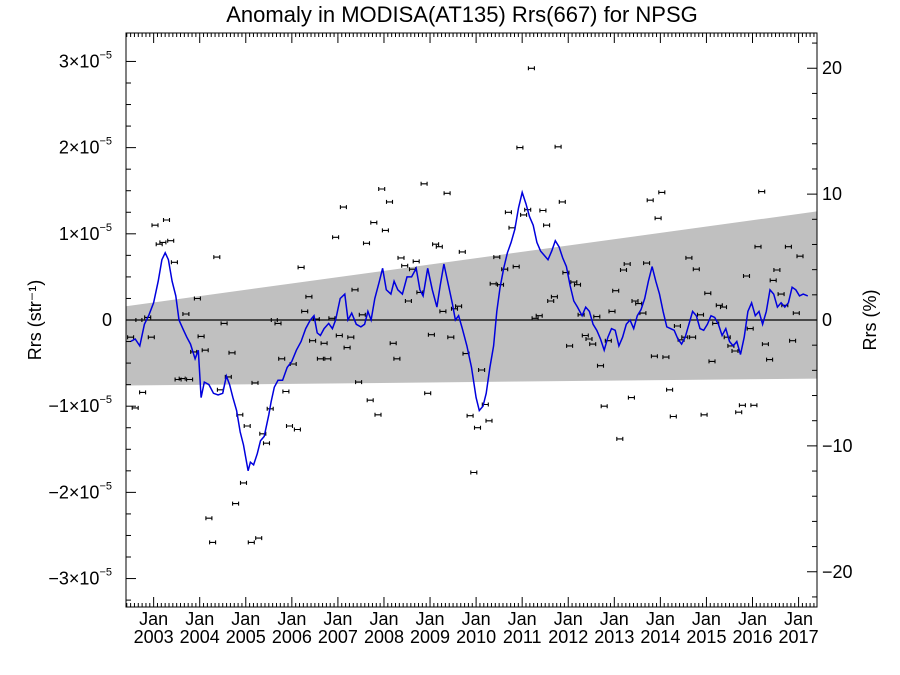 The width and height of the screenshot is (900, 675). I want to click on x-tick-year-5: 2008, so click(384, 637).